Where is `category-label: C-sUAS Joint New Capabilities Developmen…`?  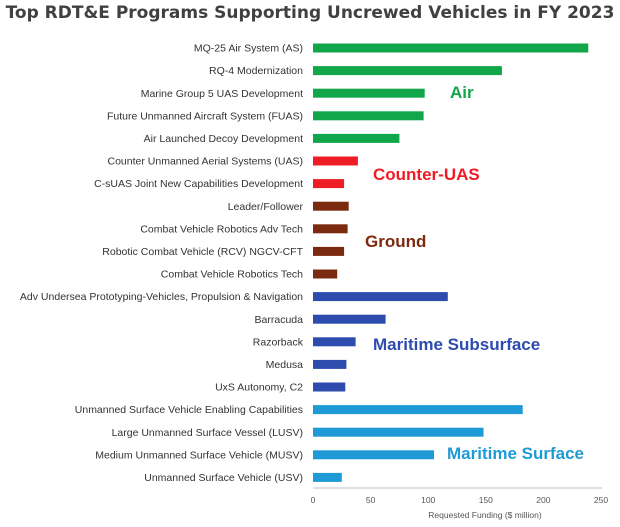 category-label: C-sUAS Joint New Capabilities Developmen… is located at coordinates (198, 184).